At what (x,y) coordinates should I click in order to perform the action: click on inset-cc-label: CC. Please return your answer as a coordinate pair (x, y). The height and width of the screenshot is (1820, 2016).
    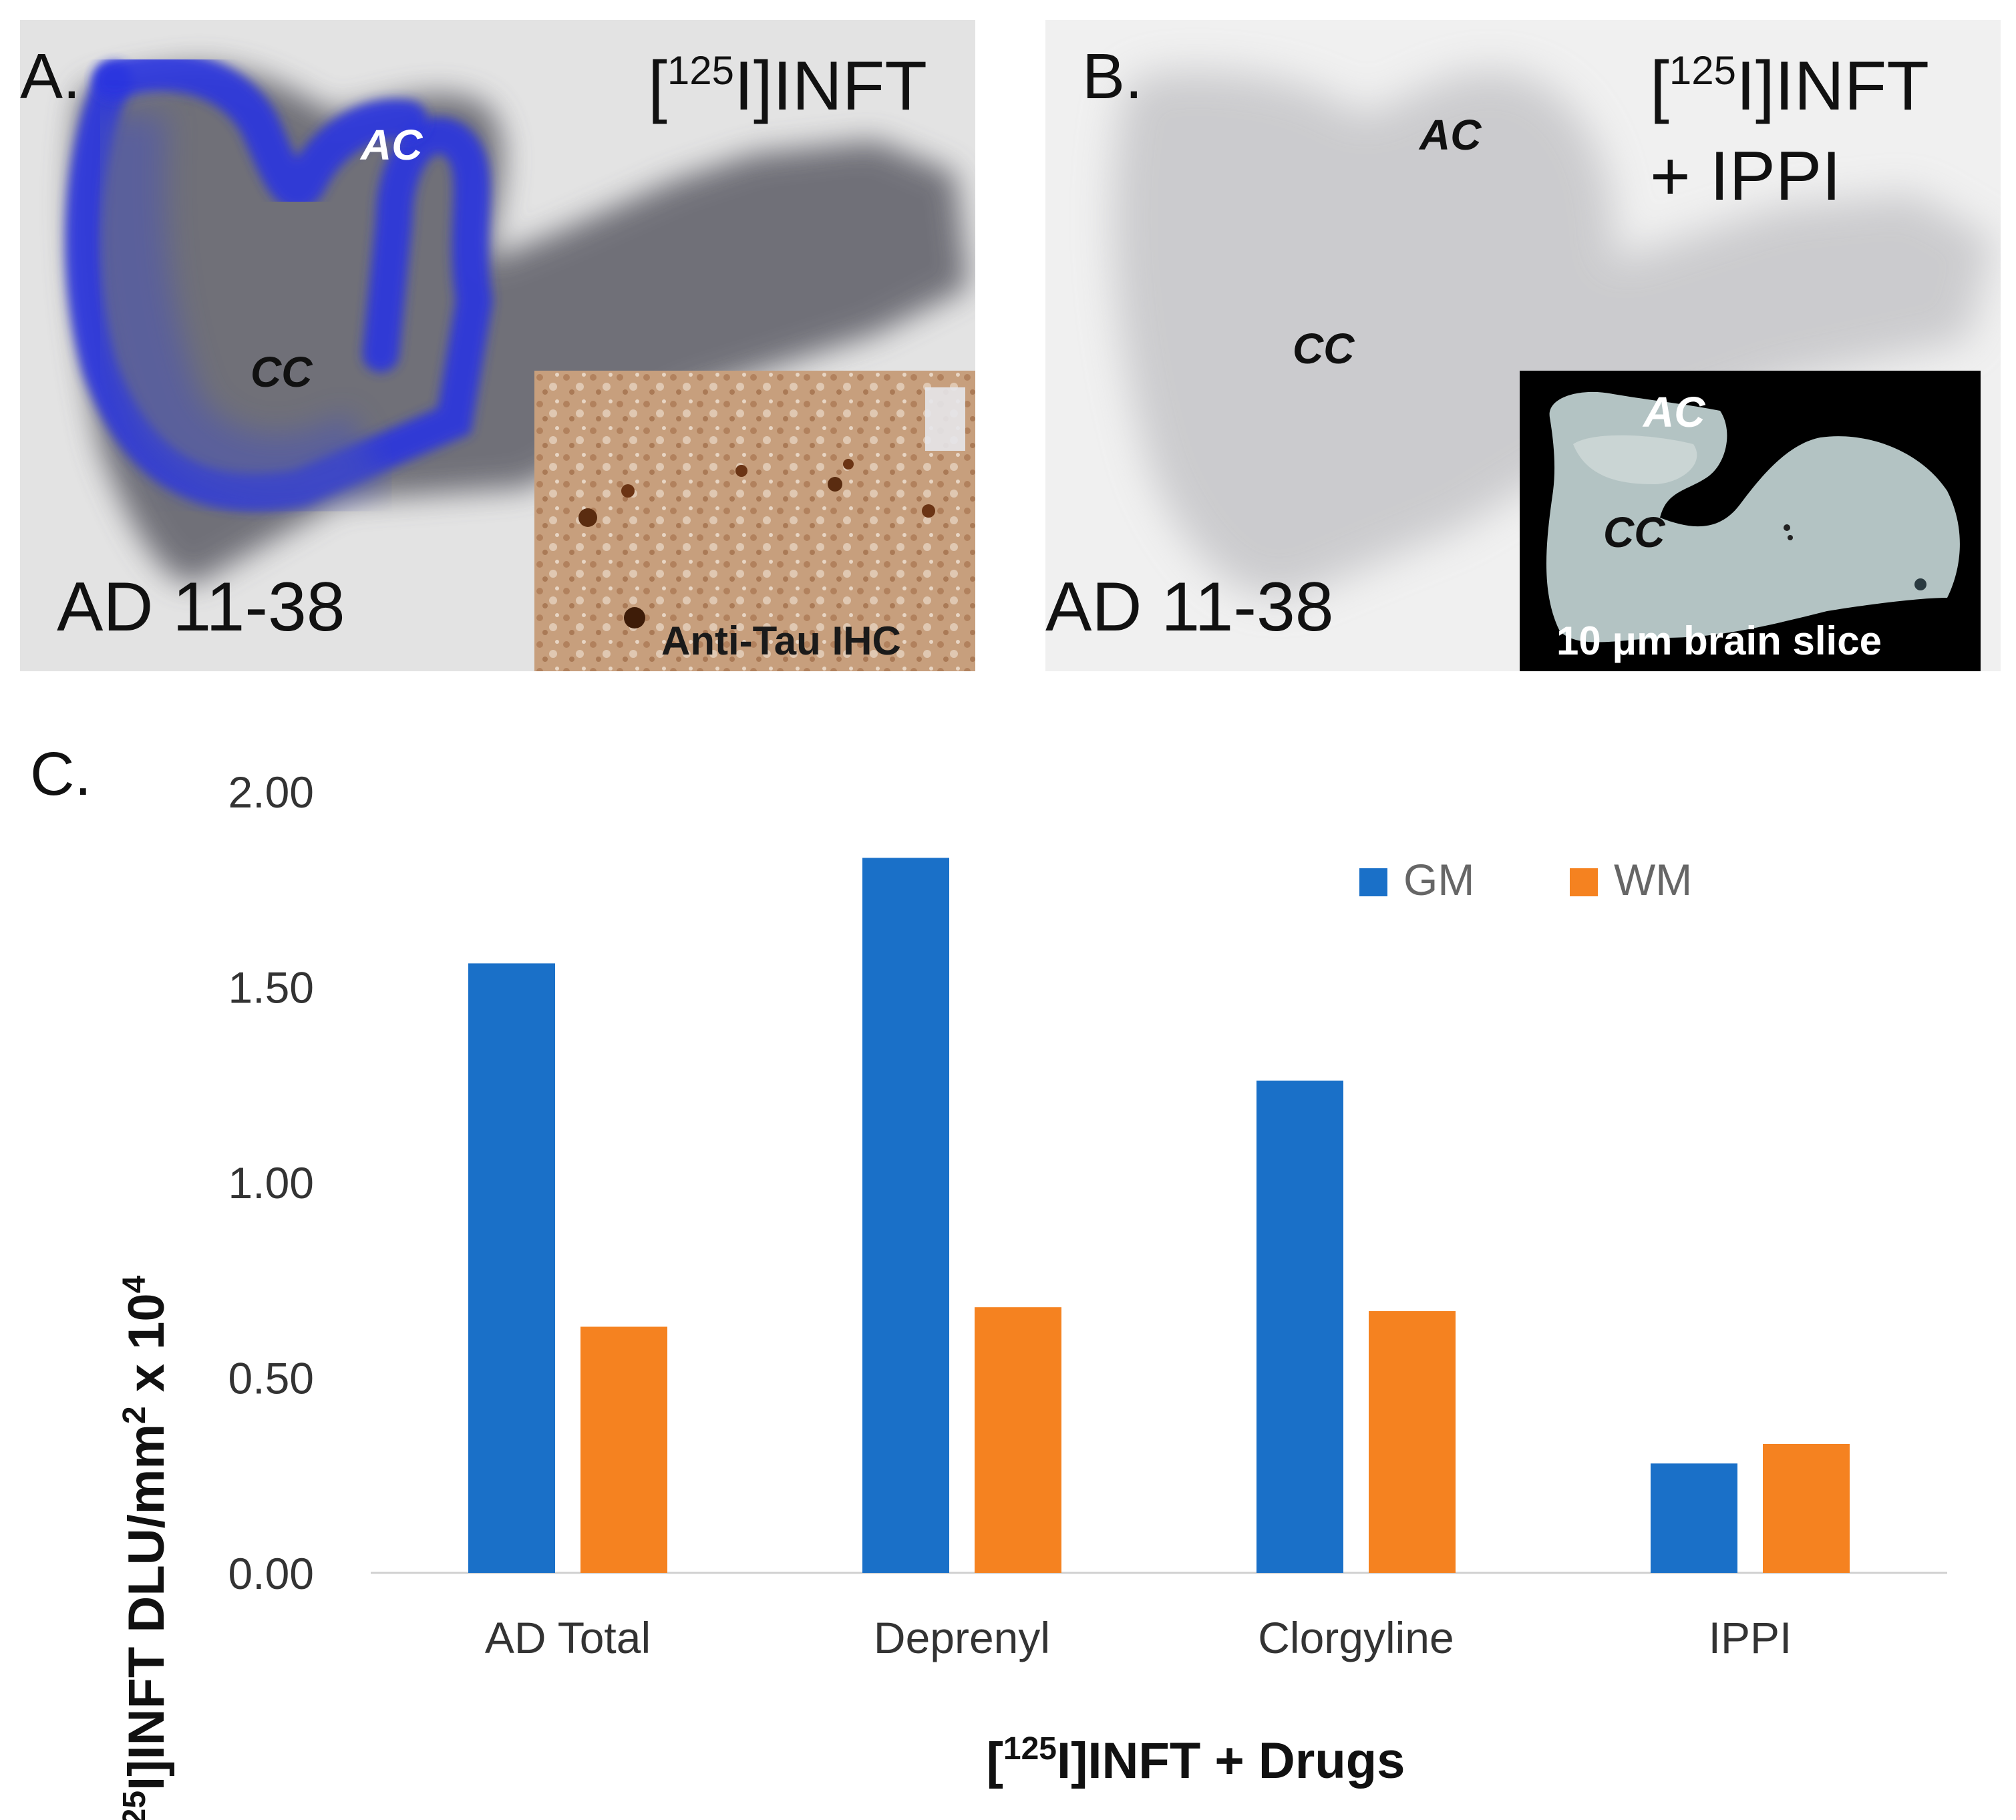
    Looking at the image, I should click on (1634, 532).